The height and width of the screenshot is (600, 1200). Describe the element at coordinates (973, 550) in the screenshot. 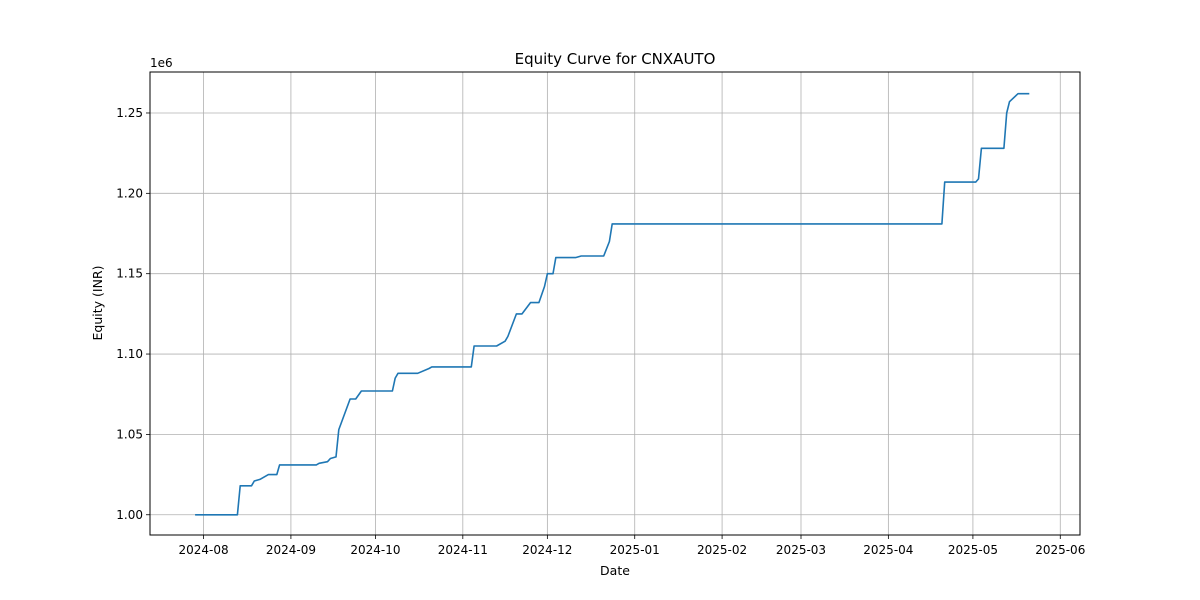

I see `x-tick-label: 2025-05` at that location.